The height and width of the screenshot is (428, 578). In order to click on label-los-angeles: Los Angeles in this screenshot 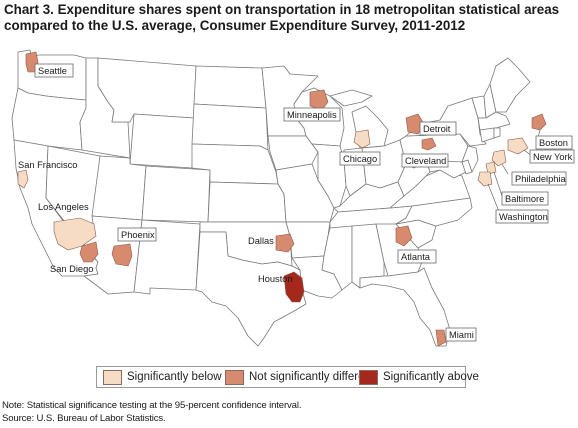, I will do `click(63, 207)`.